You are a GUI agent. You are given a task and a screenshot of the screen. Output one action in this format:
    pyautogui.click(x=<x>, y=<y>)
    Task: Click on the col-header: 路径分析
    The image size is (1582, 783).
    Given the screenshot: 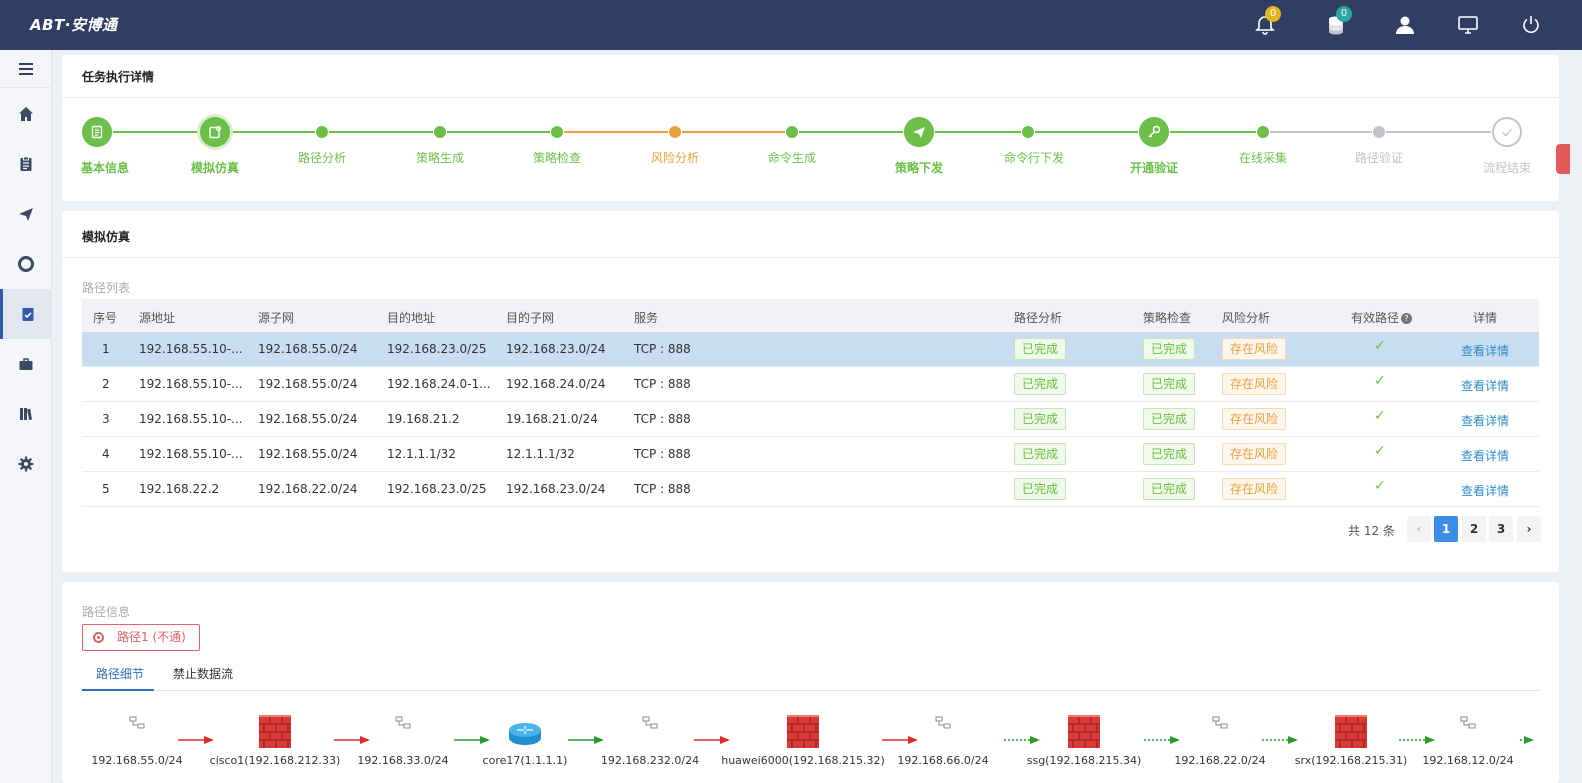 What is the action you would take?
    pyautogui.click(x=1038, y=318)
    